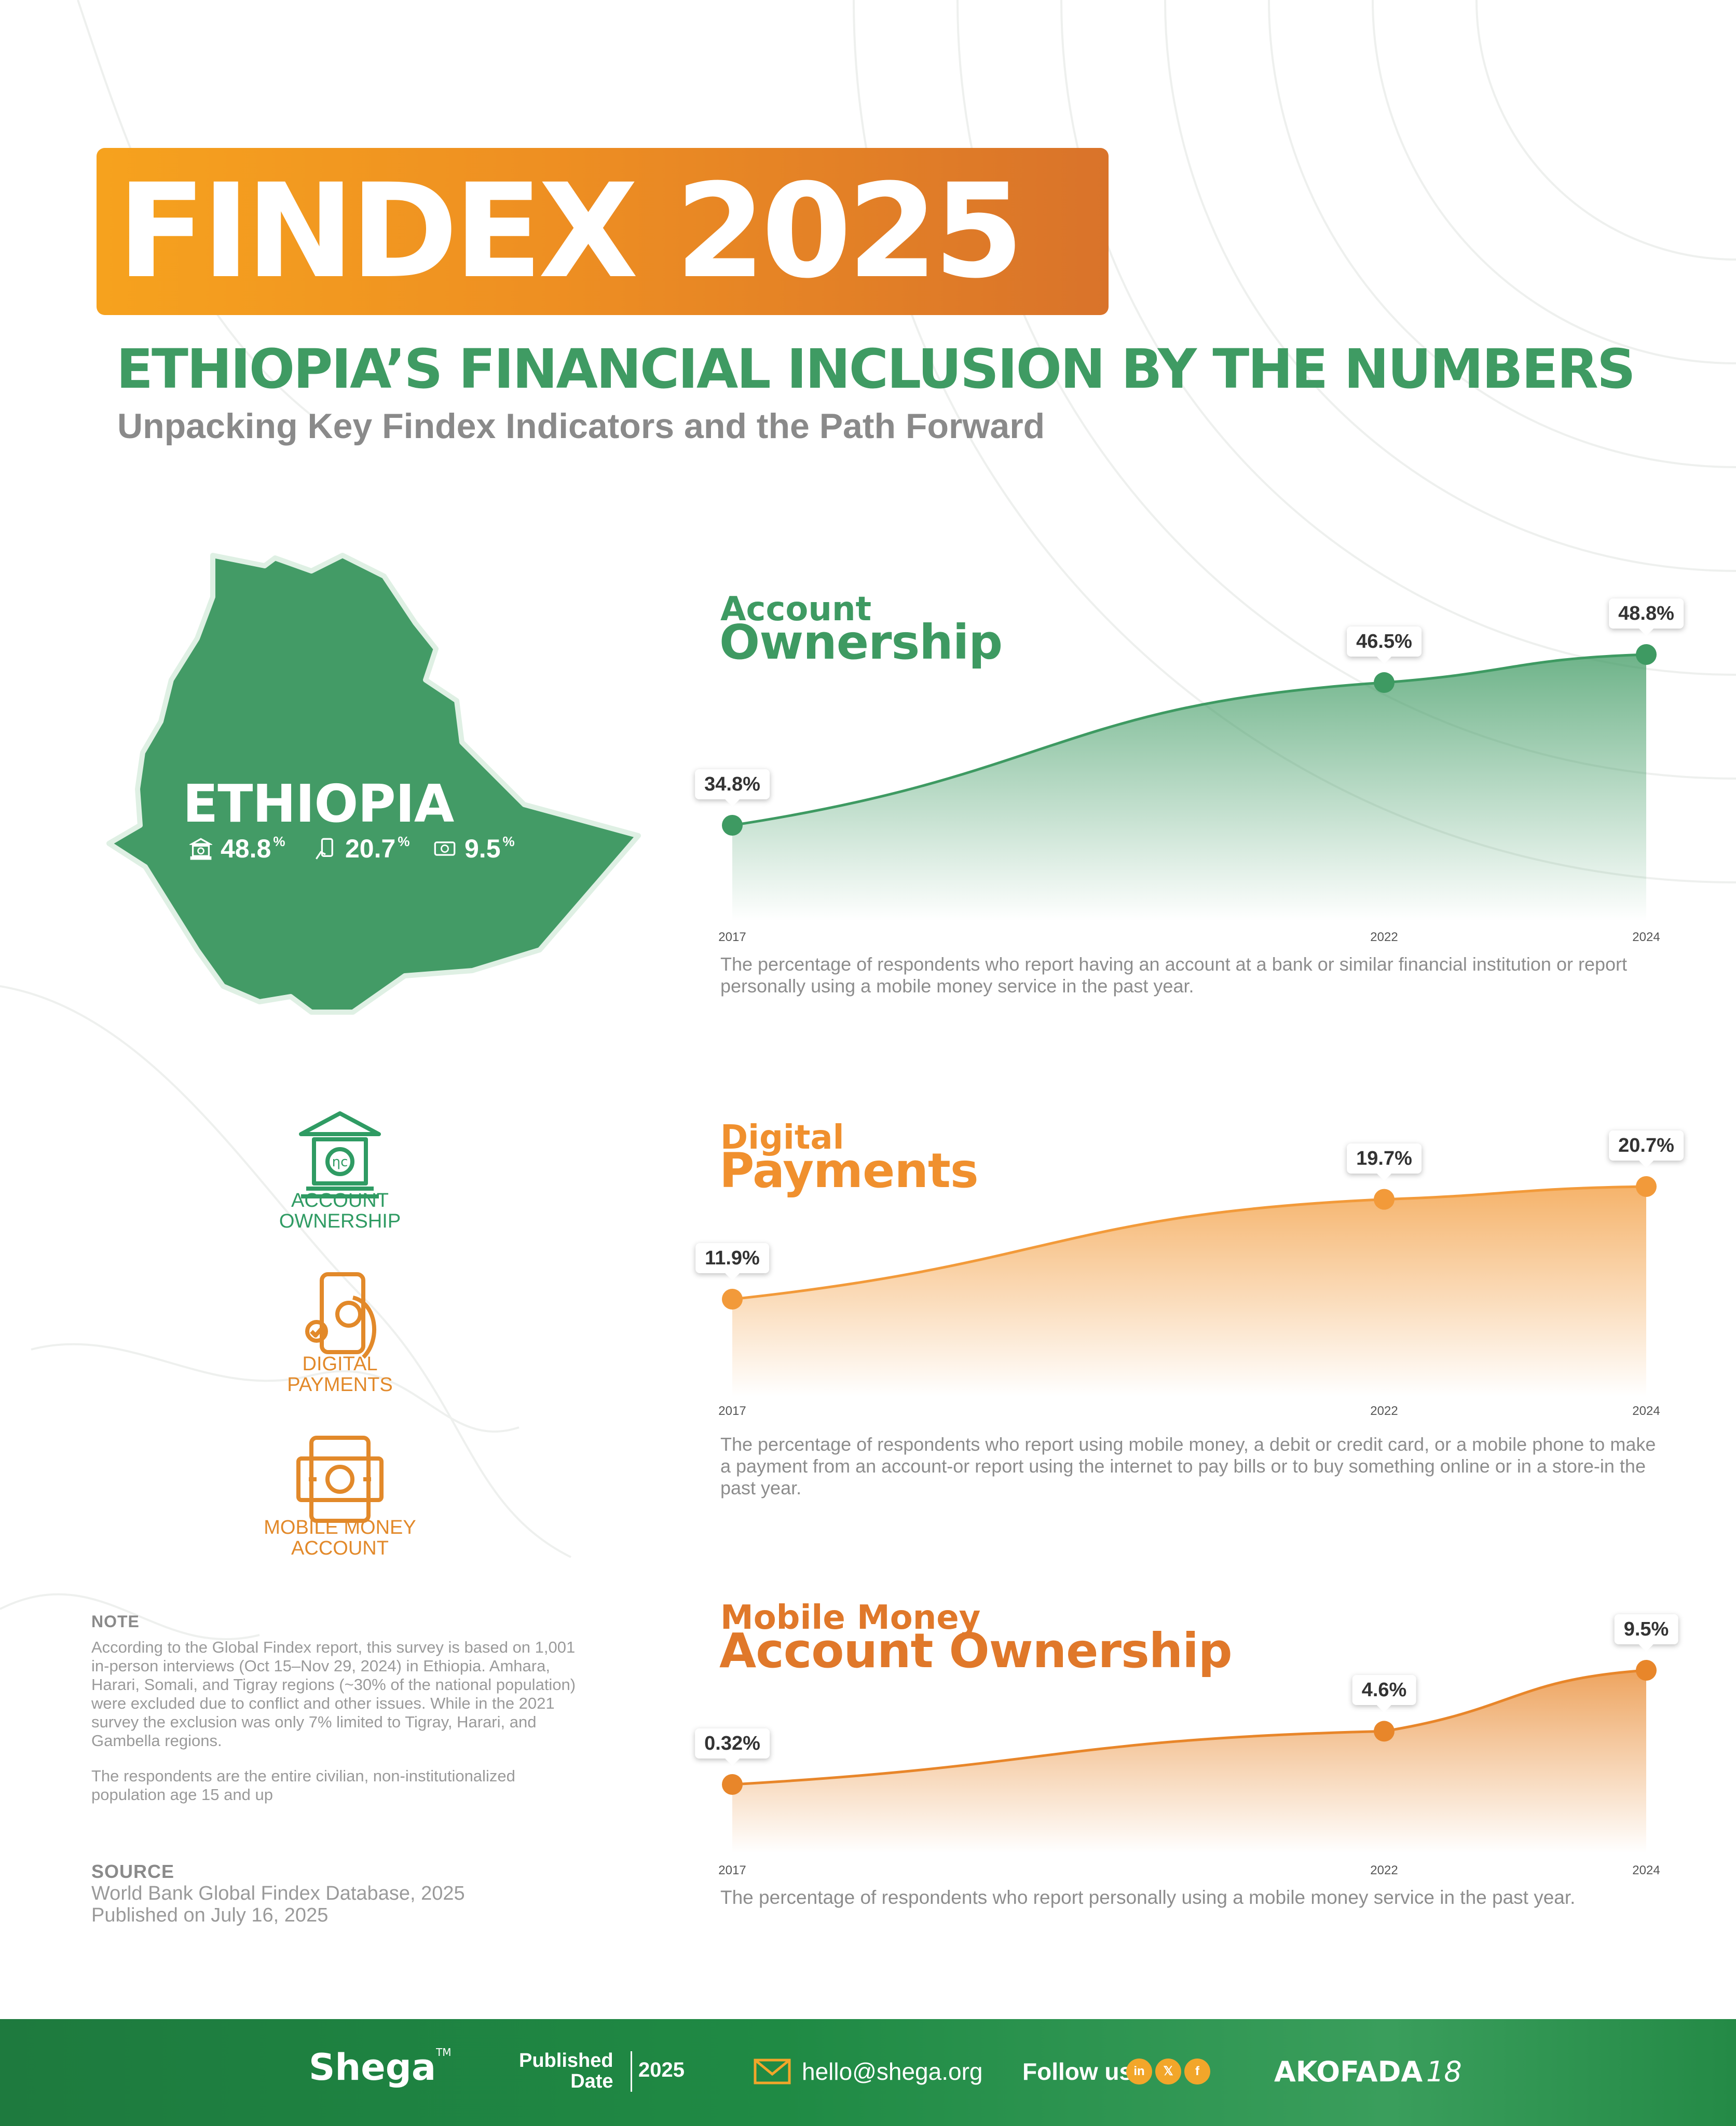  Describe the element at coordinates (591, 2081) in the screenshot. I see `published-line: Date` at that location.